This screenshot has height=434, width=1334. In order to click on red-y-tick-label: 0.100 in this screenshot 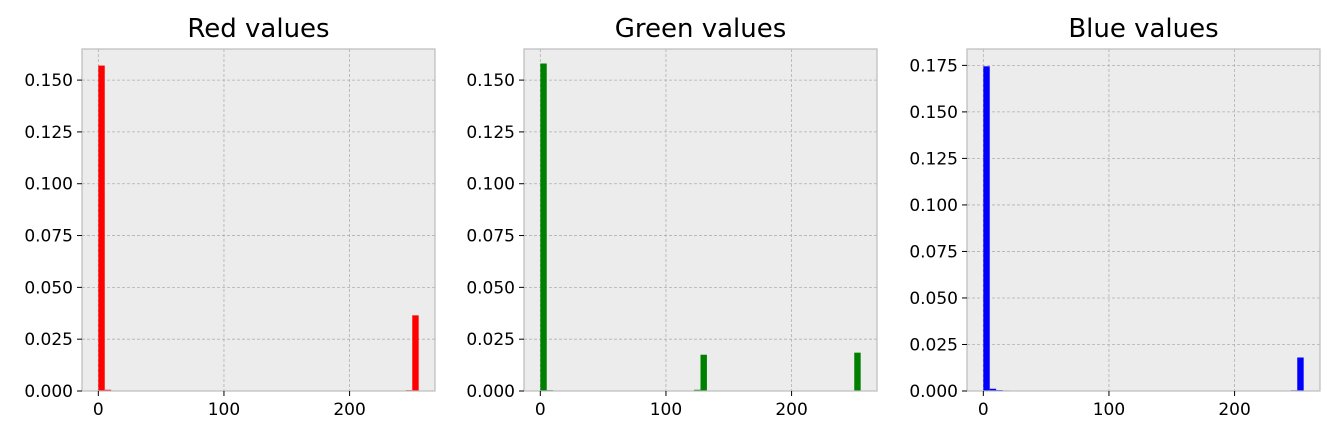, I will do `click(48, 185)`.